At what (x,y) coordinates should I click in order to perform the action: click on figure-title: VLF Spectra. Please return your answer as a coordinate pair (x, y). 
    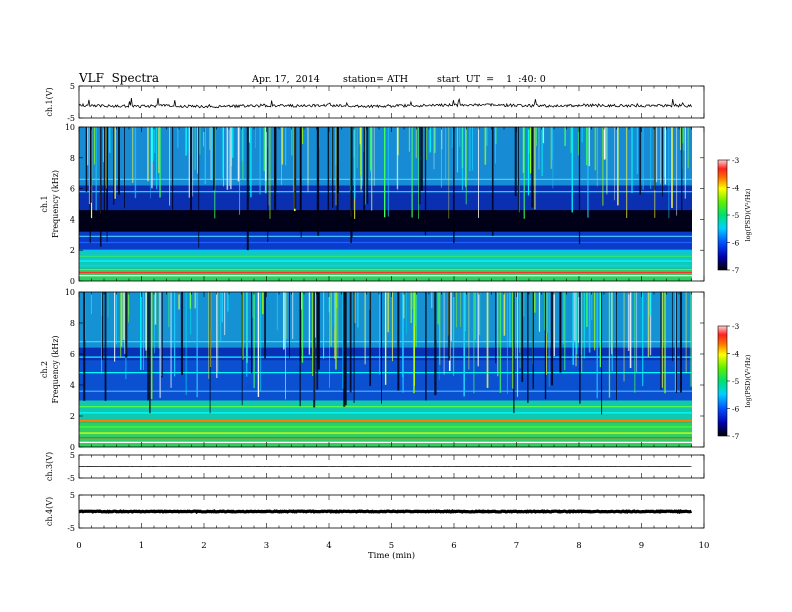
    Looking at the image, I should click on (119, 78).